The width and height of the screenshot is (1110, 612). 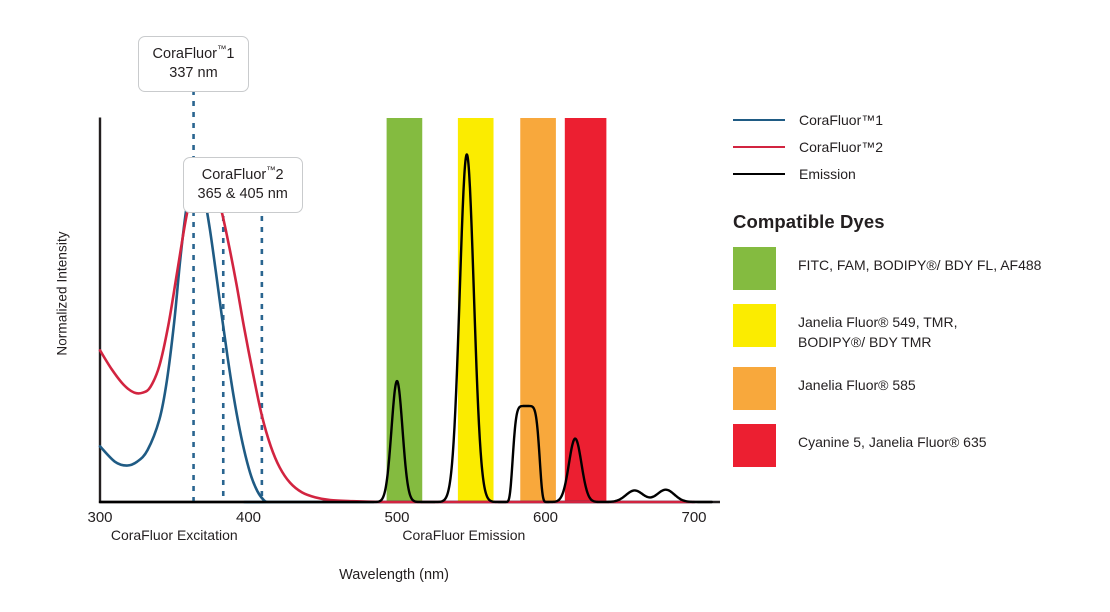 I want to click on legend-label-corafluor-2: CoraFluor™2, so click(x=841, y=146).